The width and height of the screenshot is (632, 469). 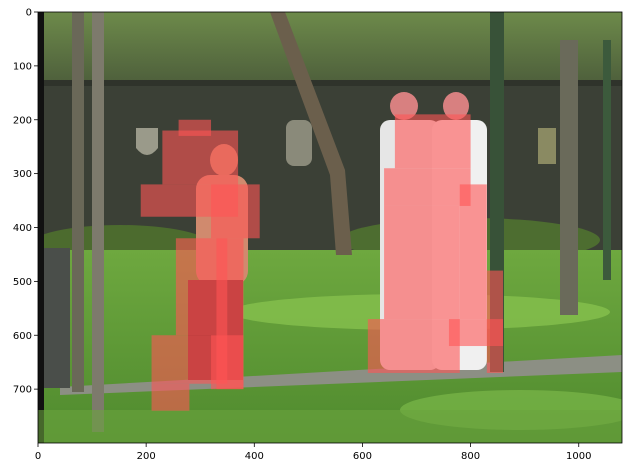 I want to click on y-axis: 0 100 200 300 400 500 600 700, so click(x=25, y=202).